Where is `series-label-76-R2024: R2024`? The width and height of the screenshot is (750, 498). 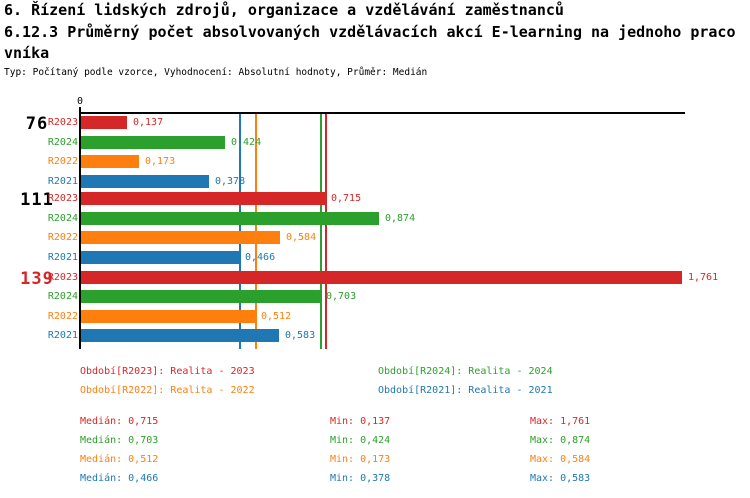
series-label-76-R2024: R2024 is located at coordinates (62, 142).